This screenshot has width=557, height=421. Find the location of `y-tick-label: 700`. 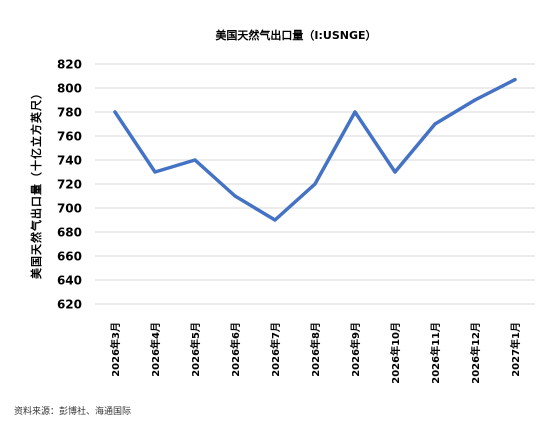

y-tick-label: 700 is located at coordinates (69, 209).